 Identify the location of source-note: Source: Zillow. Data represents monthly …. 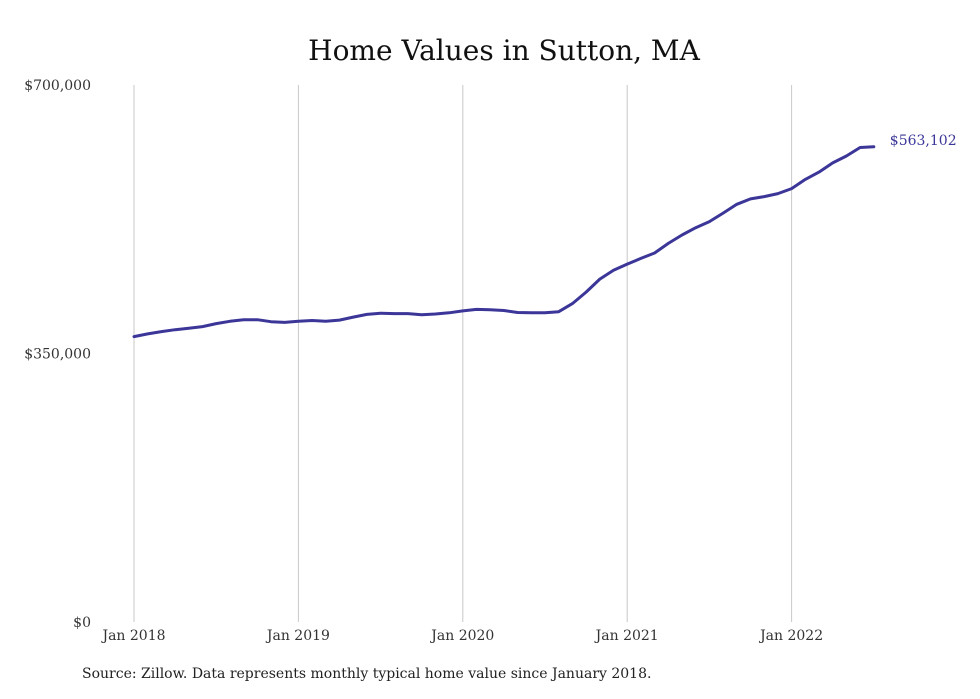
(367, 674).